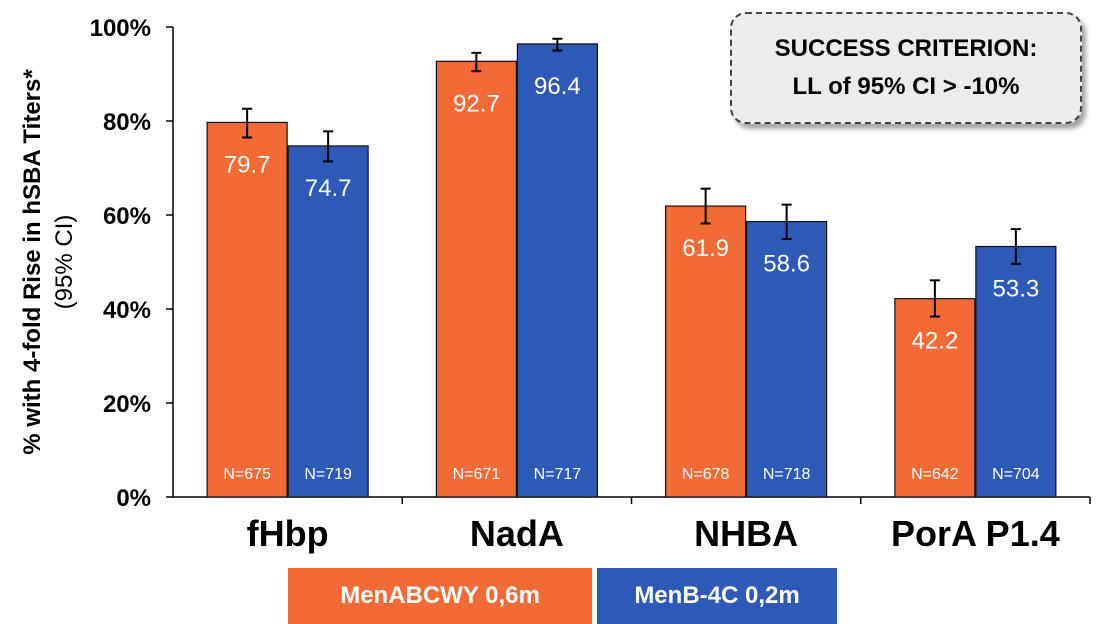  What do you see at coordinates (935, 474) in the screenshot?
I see `n-label: N=642` at bounding box center [935, 474].